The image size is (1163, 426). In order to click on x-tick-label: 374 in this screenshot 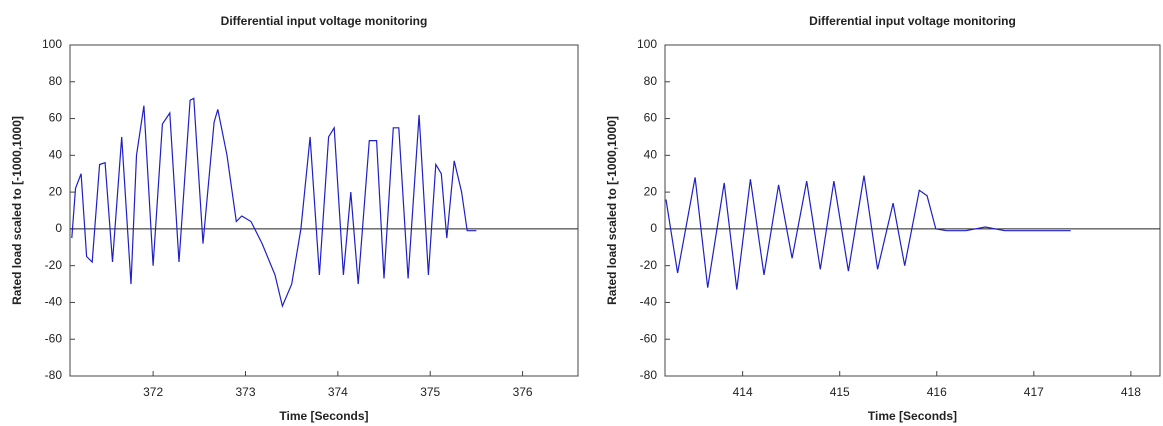, I will do `click(338, 392)`.